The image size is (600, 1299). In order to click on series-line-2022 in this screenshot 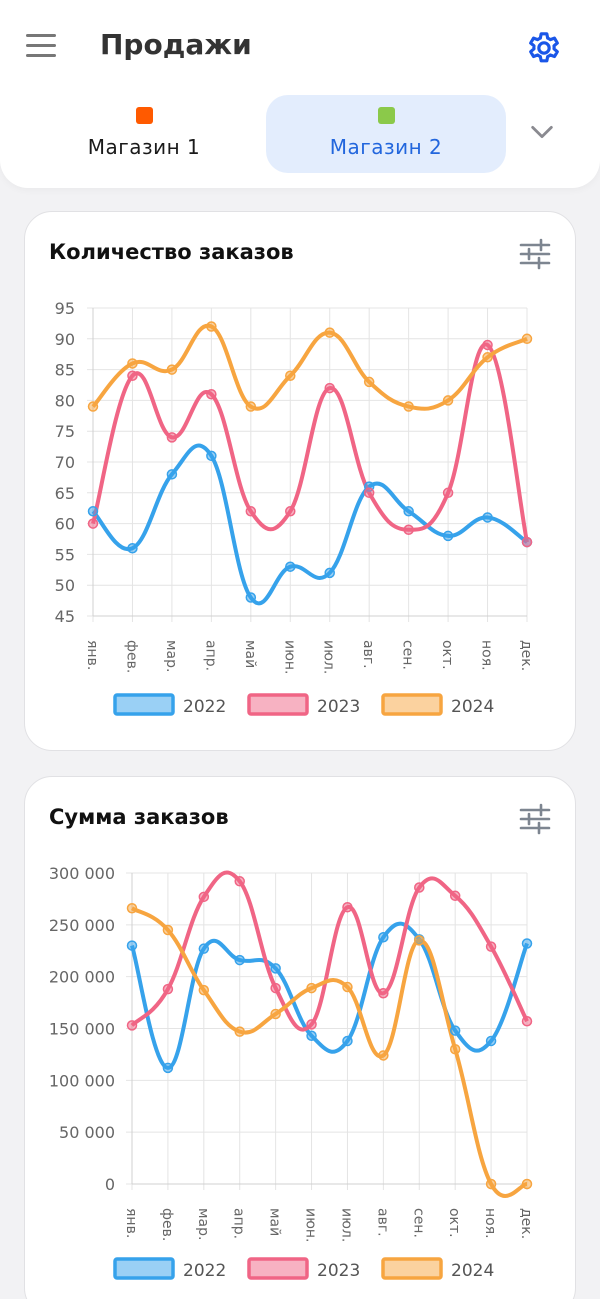, I will do `click(329, 995)`.